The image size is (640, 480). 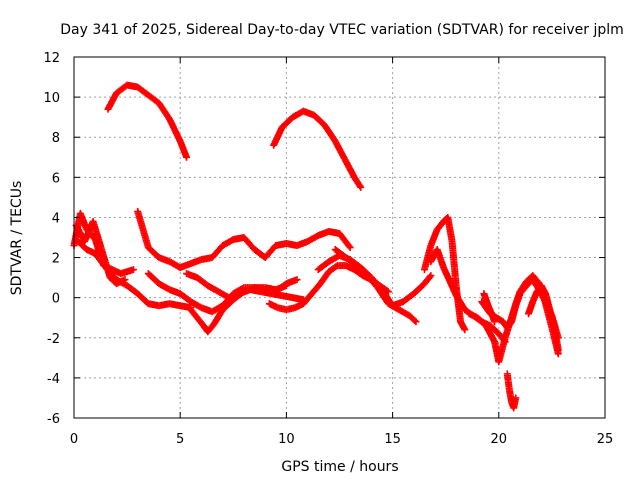 What do you see at coordinates (74, 439) in the screenshot?
I see `x-tick-label: 0` at bounding box center [74, 439].